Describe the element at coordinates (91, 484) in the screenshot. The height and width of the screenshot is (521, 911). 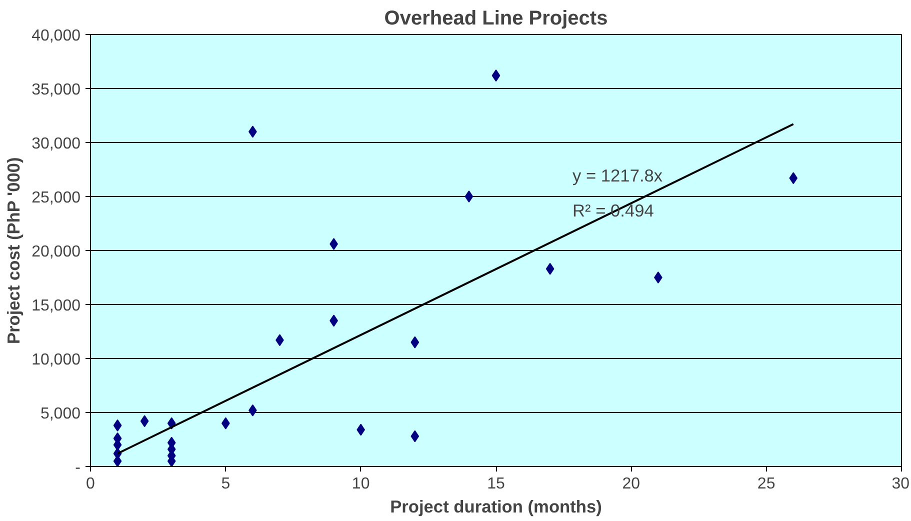
I see `x-tick-label: 0` at that location.